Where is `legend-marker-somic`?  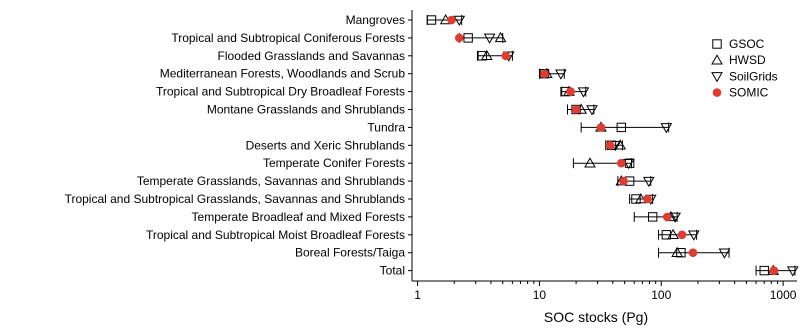
legend-marker-somic is located at coordinates (717, 92).